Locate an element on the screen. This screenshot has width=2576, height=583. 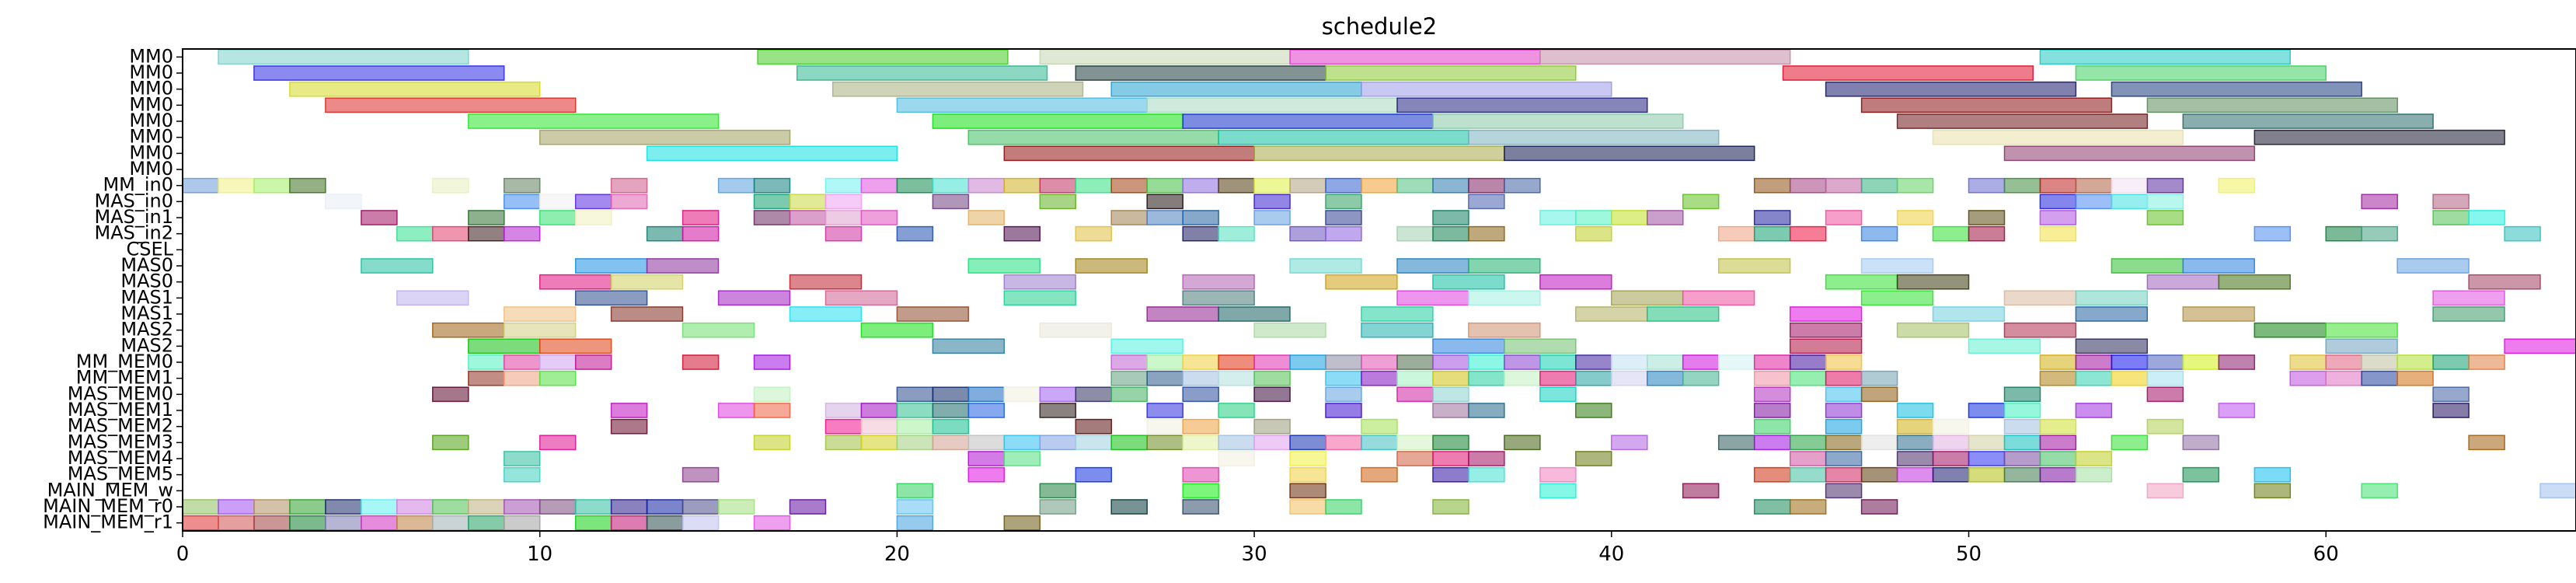
x-tick-label: 20 is located at coordinates (897, 554).